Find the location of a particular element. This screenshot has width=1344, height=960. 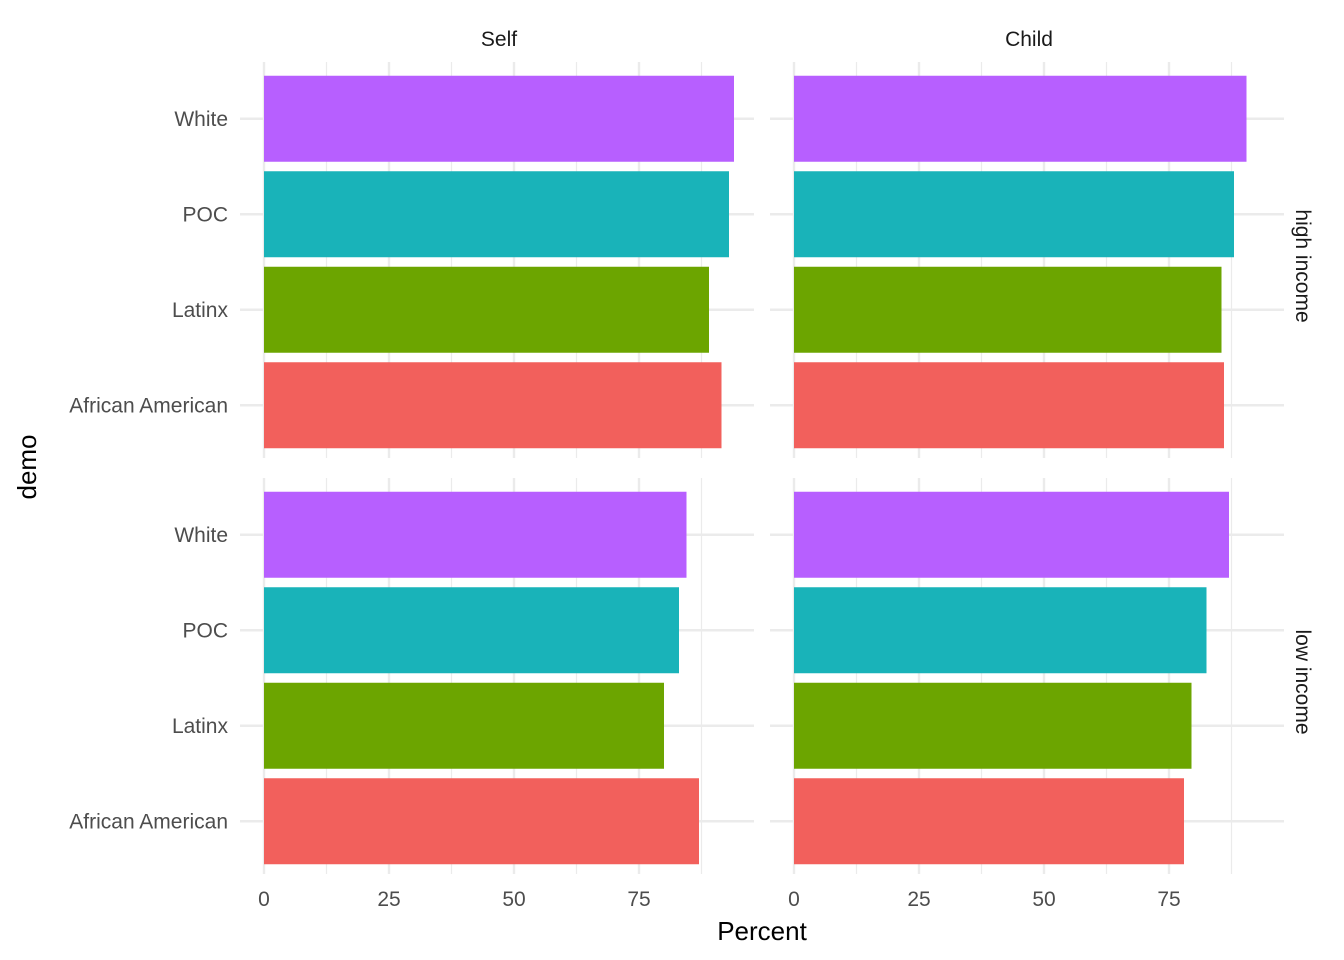

facet-label-high-income: high income is located at coordinates (1302, 265).